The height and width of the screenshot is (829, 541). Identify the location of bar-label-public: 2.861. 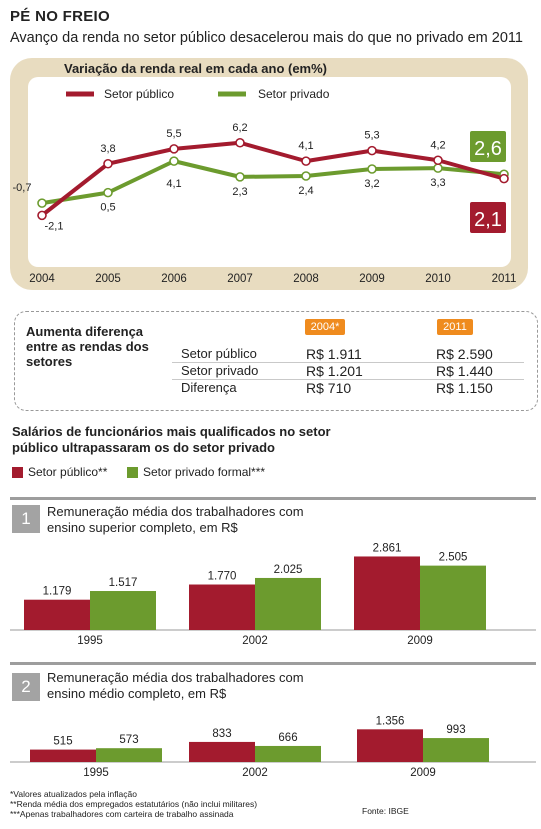
(387, 548).